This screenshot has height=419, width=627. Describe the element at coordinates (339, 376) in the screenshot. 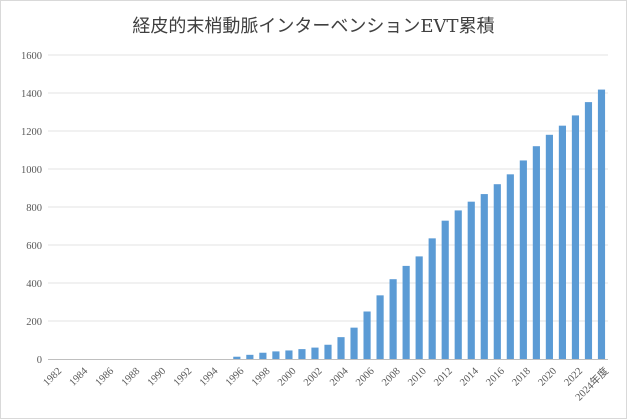

I see `x-tick-label: 2004` at that location.